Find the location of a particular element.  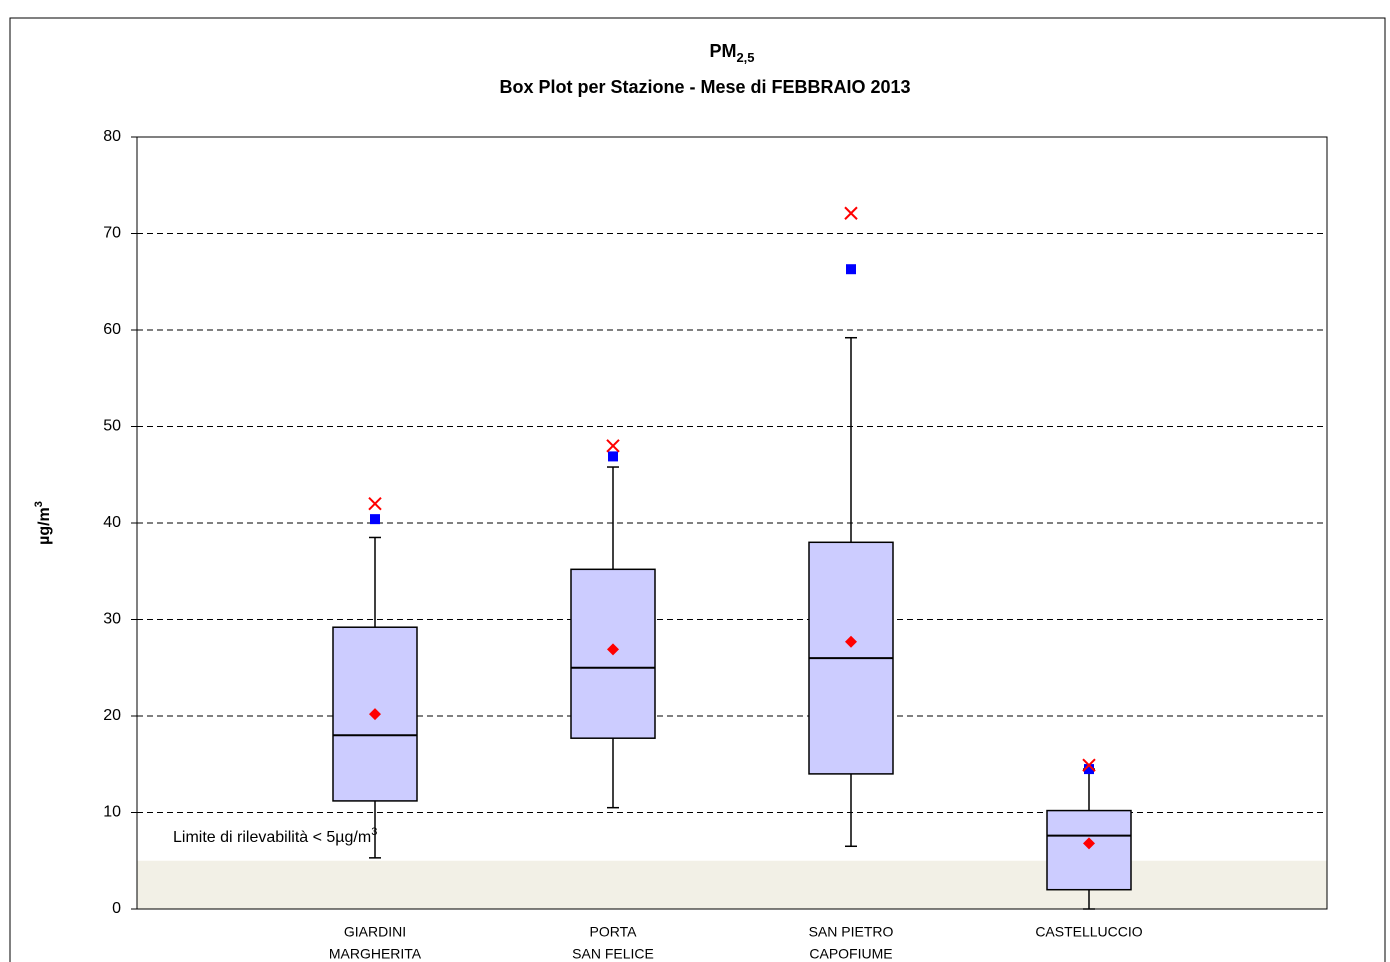

x-tick-label: SAN FELICE is located at coordinates (613, 954).